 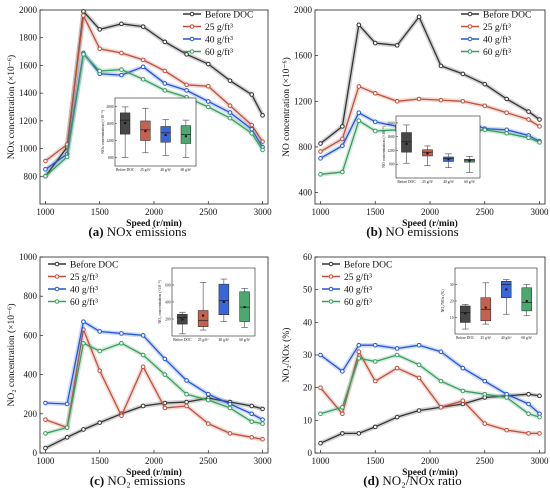 I want to click on inset-category-label: 60 g/ft³, so click(x=186, y=170).